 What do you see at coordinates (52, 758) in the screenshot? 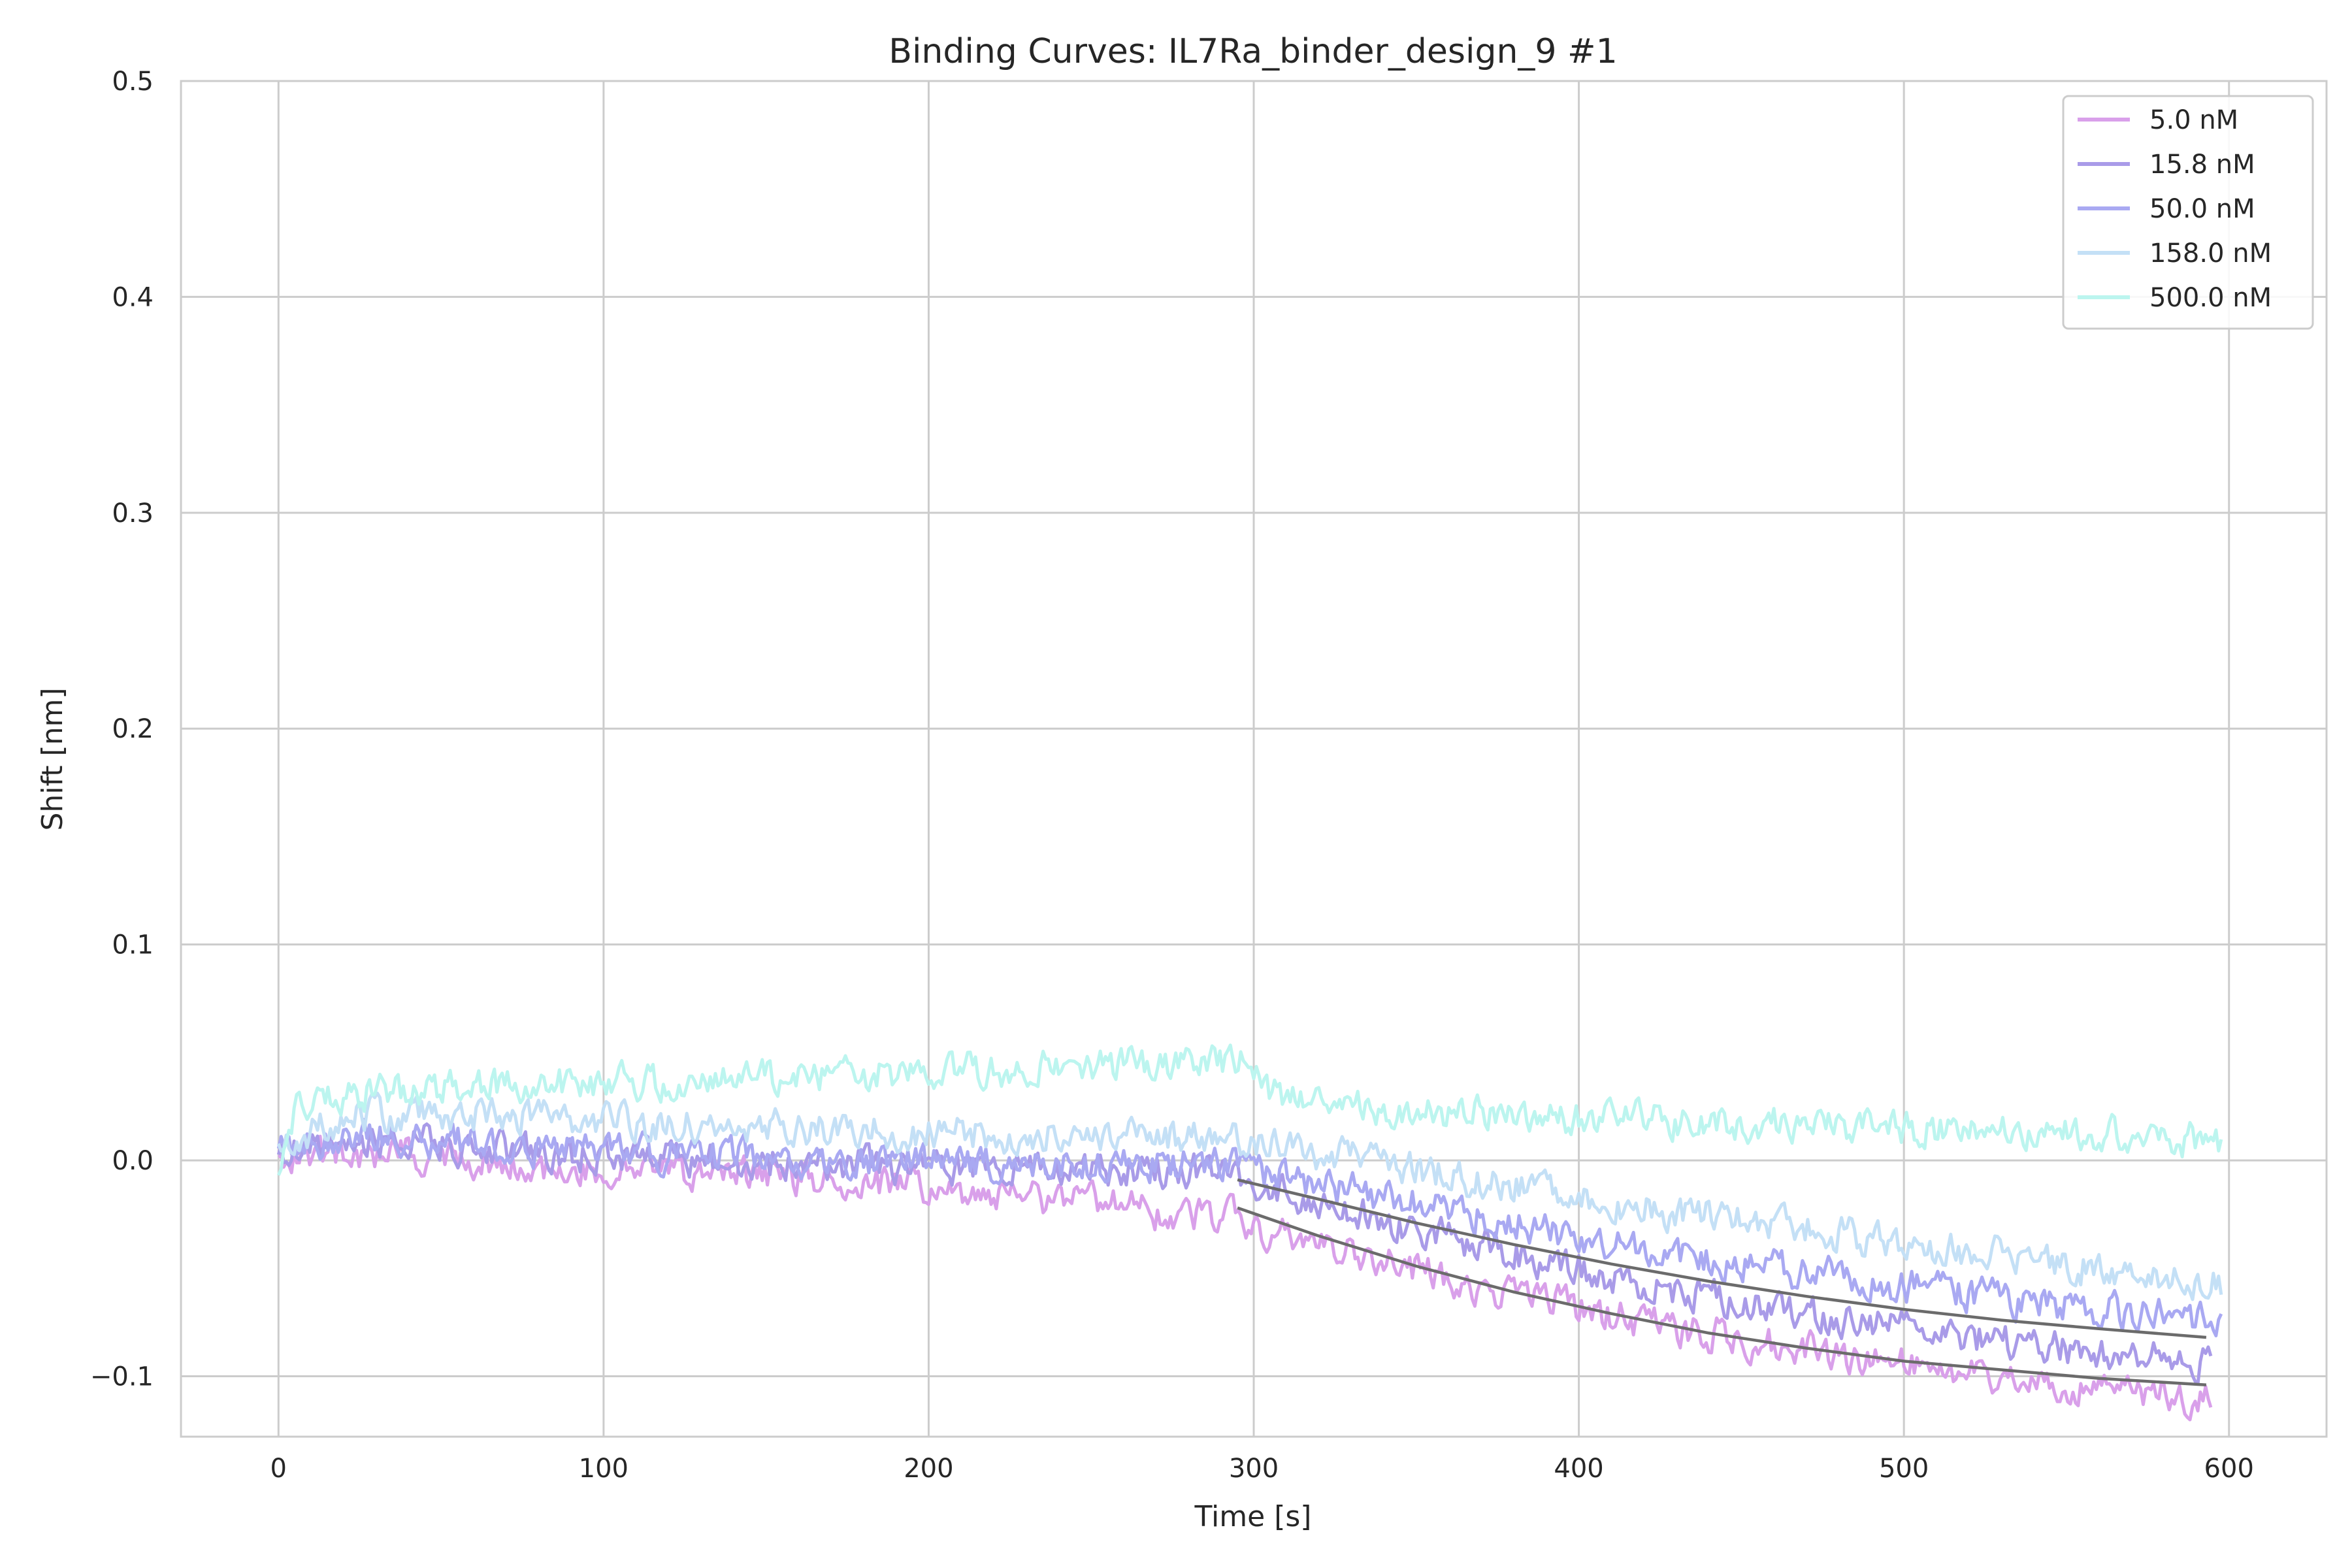
I see `y-axis-label: Shift [nm]` at bounding box center [52, 758].